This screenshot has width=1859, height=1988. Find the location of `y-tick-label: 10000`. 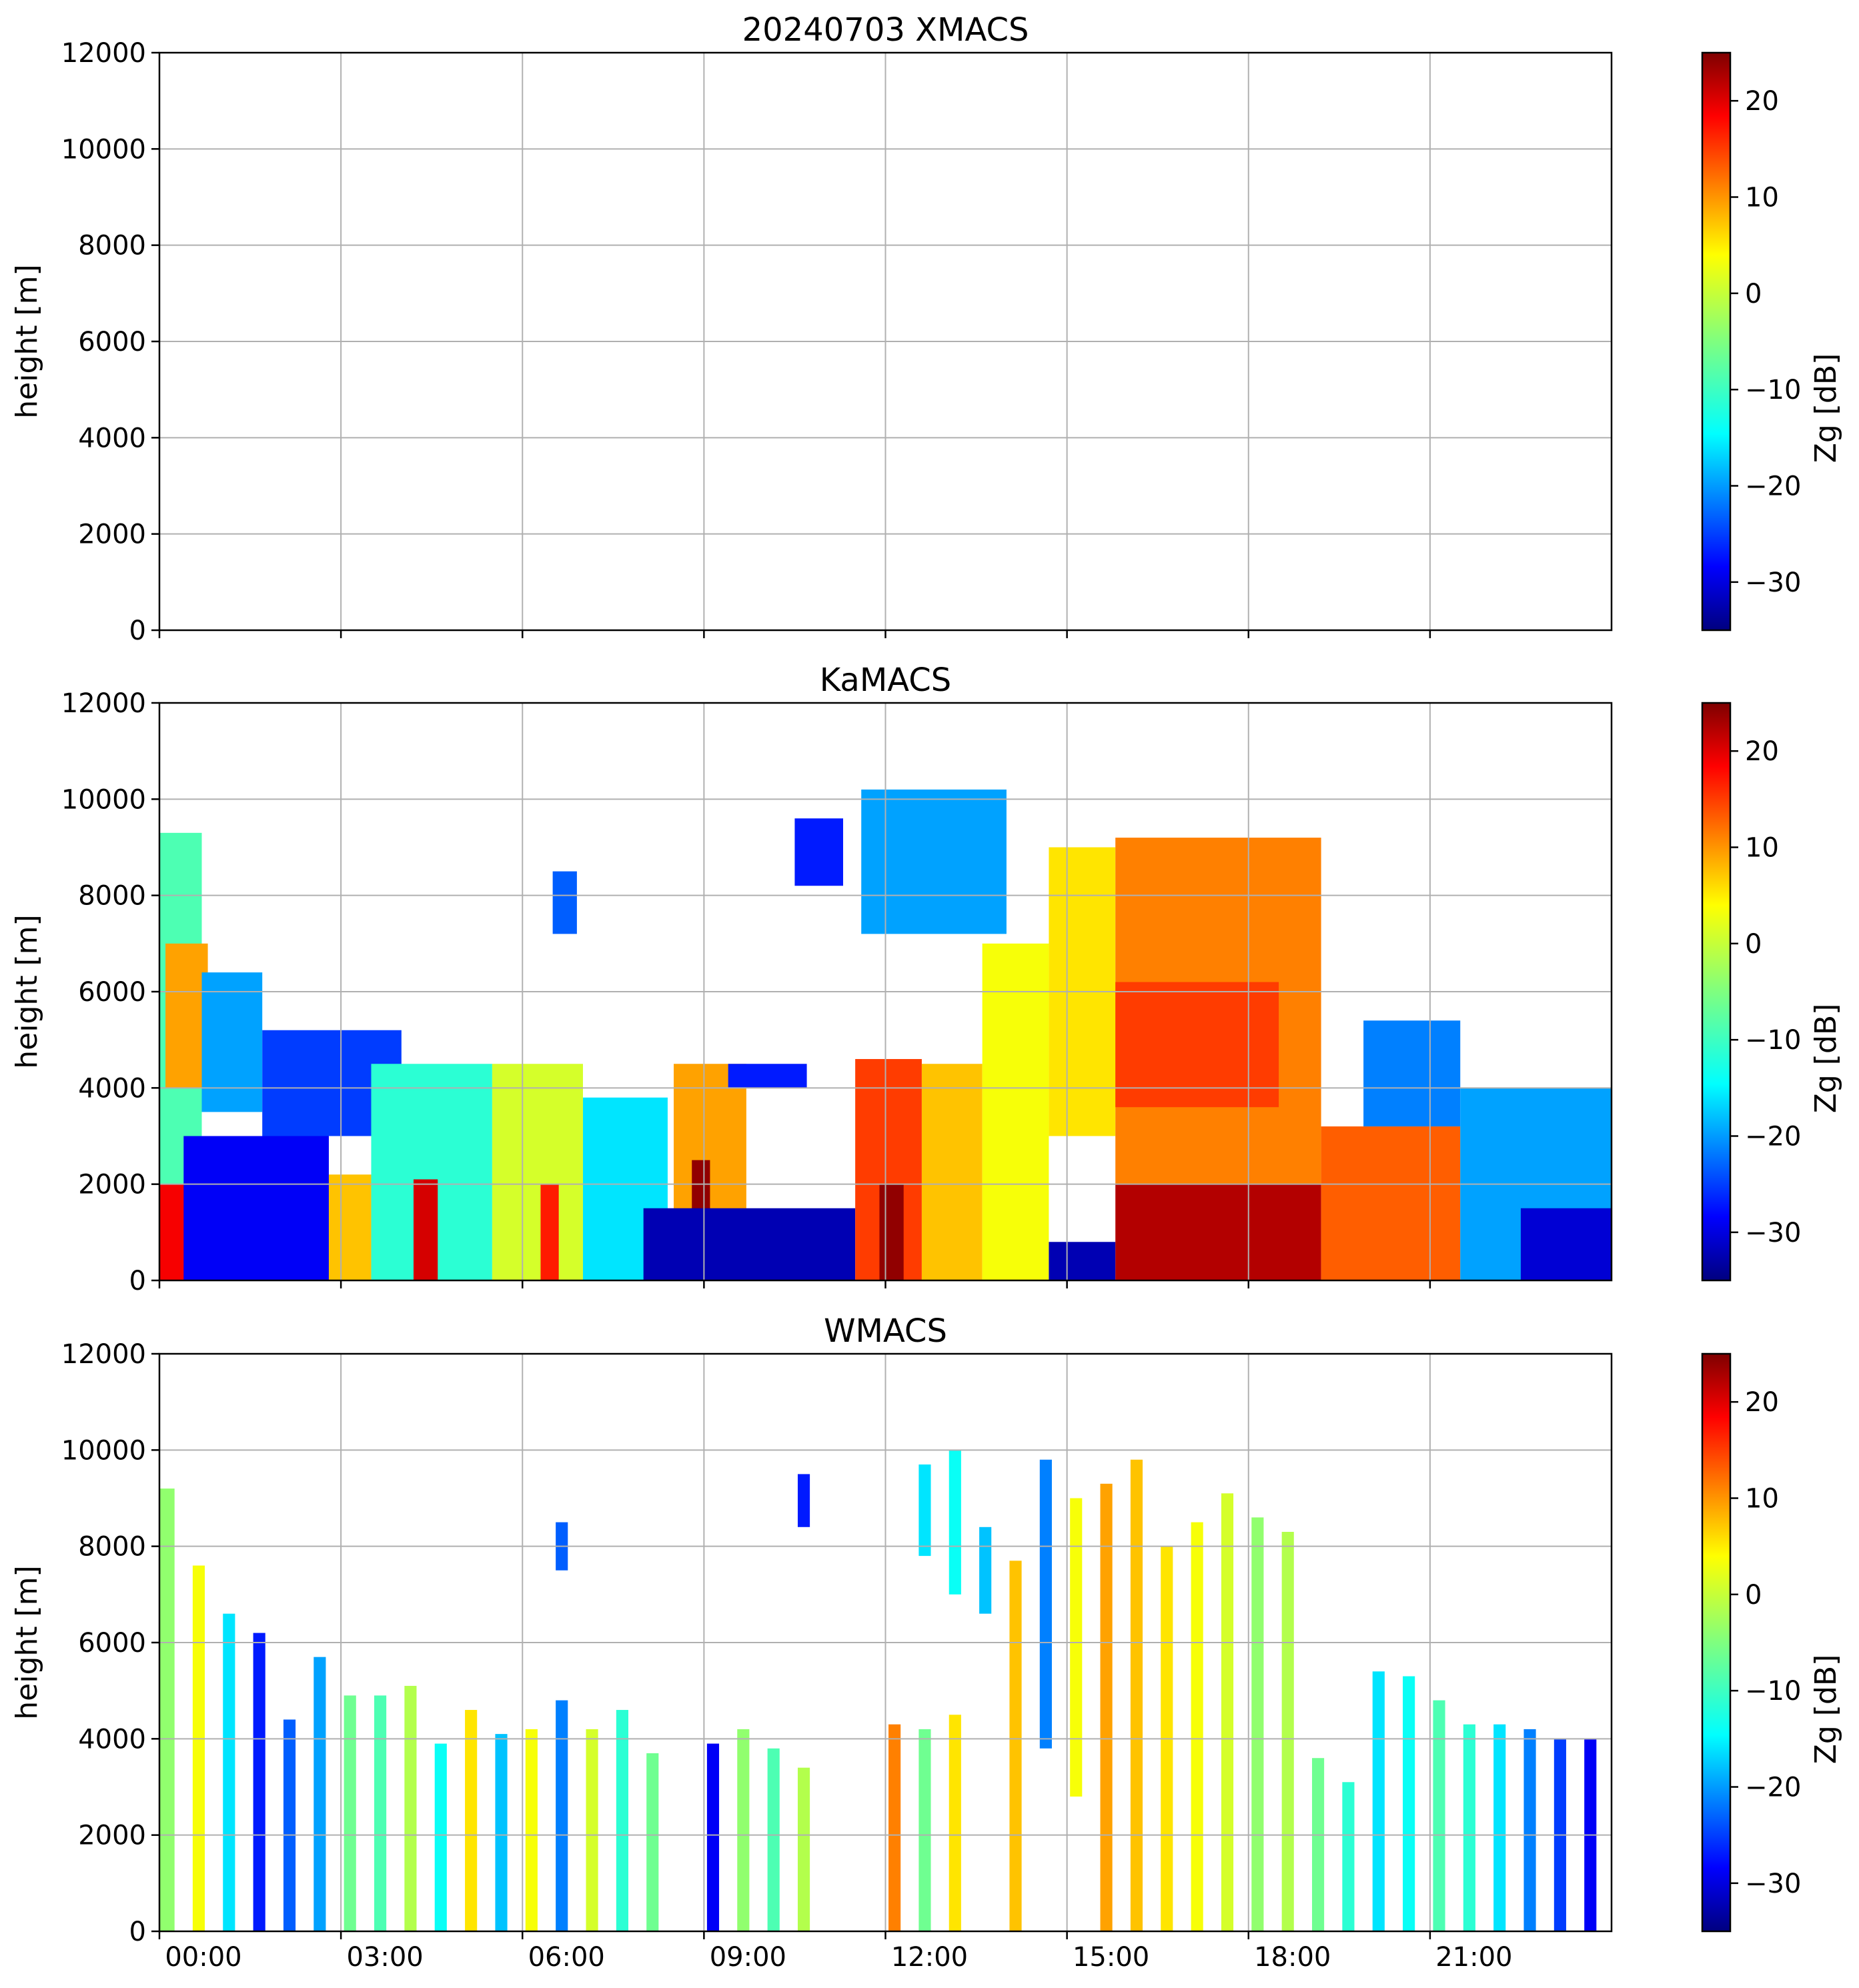

y-tick-label: 10000 is located at coordinates (103, 149).